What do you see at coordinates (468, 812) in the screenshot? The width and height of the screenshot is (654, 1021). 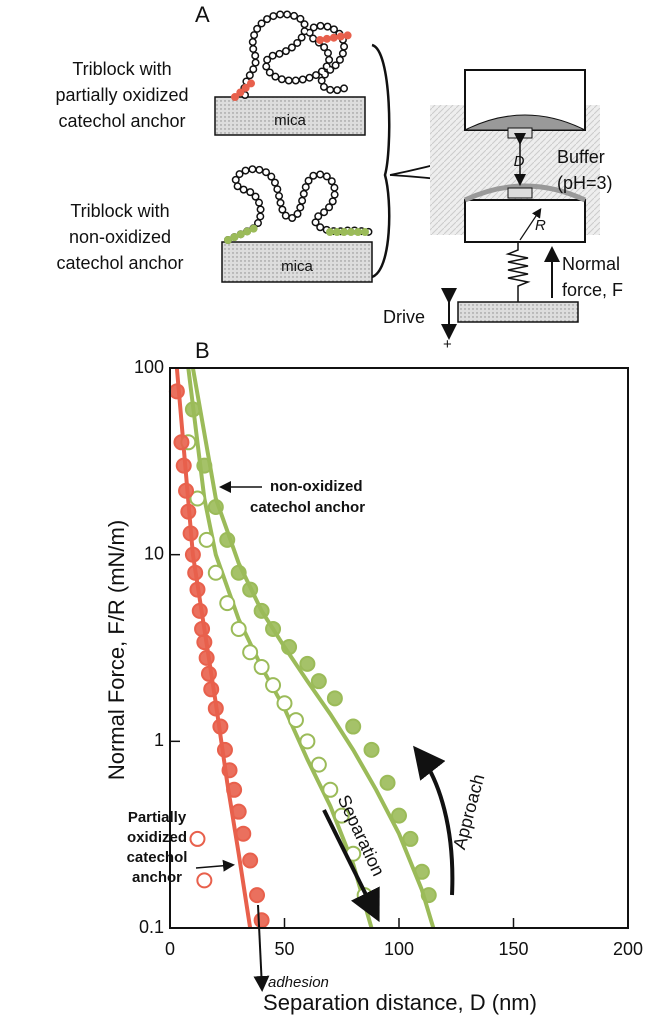 I see `annotation: Approach` at bounding box center [468, 812].